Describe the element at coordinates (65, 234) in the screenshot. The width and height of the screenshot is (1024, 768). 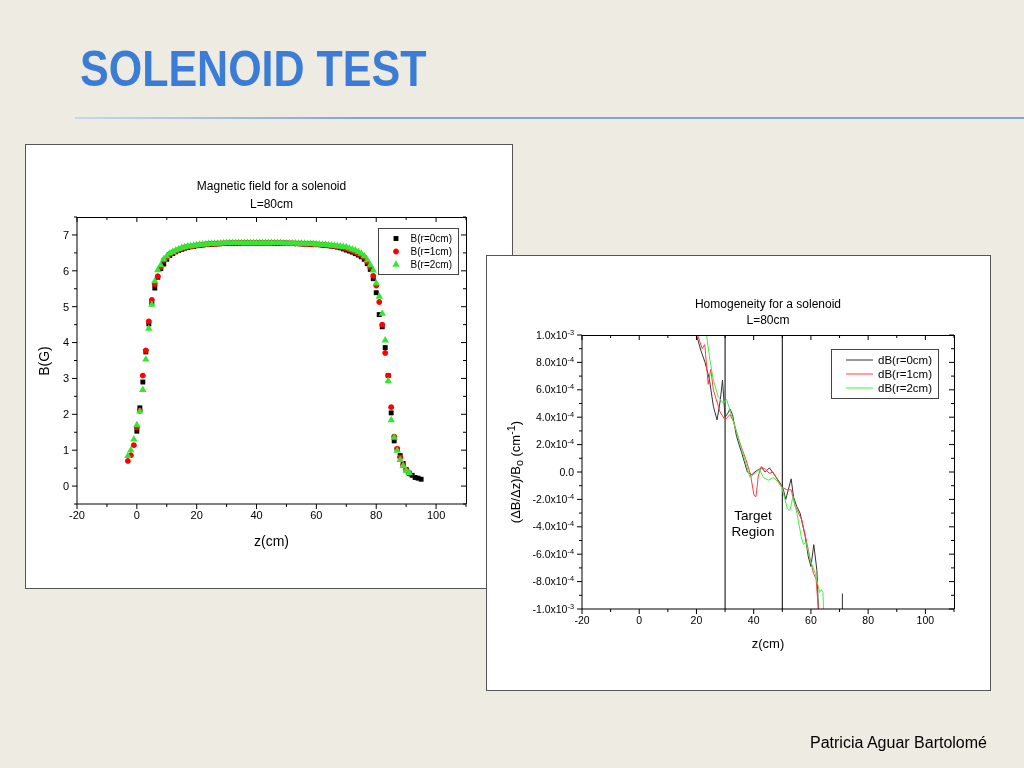
I see `y-tick-label: 7` at that location.